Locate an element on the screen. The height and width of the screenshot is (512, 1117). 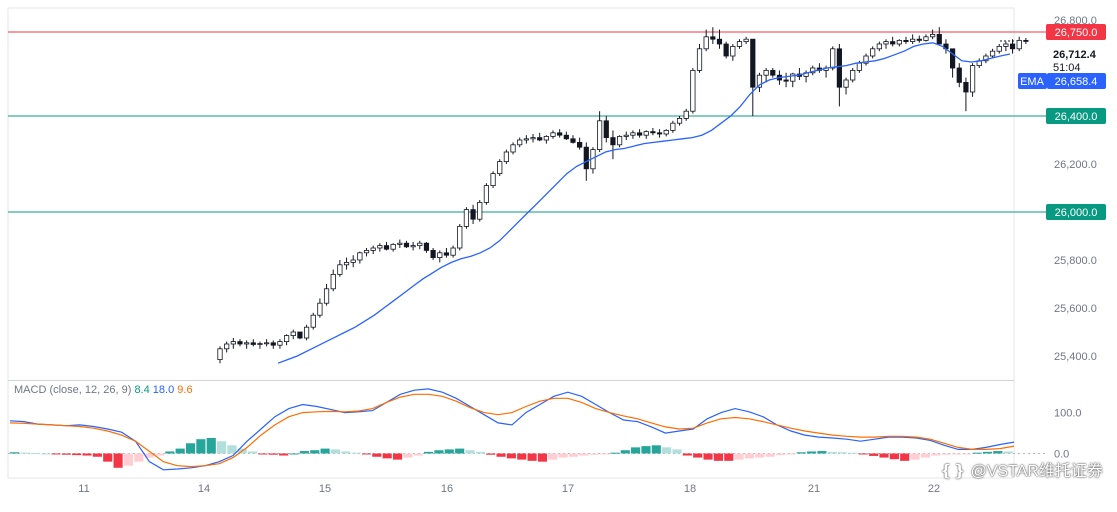
macd-legend-value: 9.6 is located at coordinates (184, 390).